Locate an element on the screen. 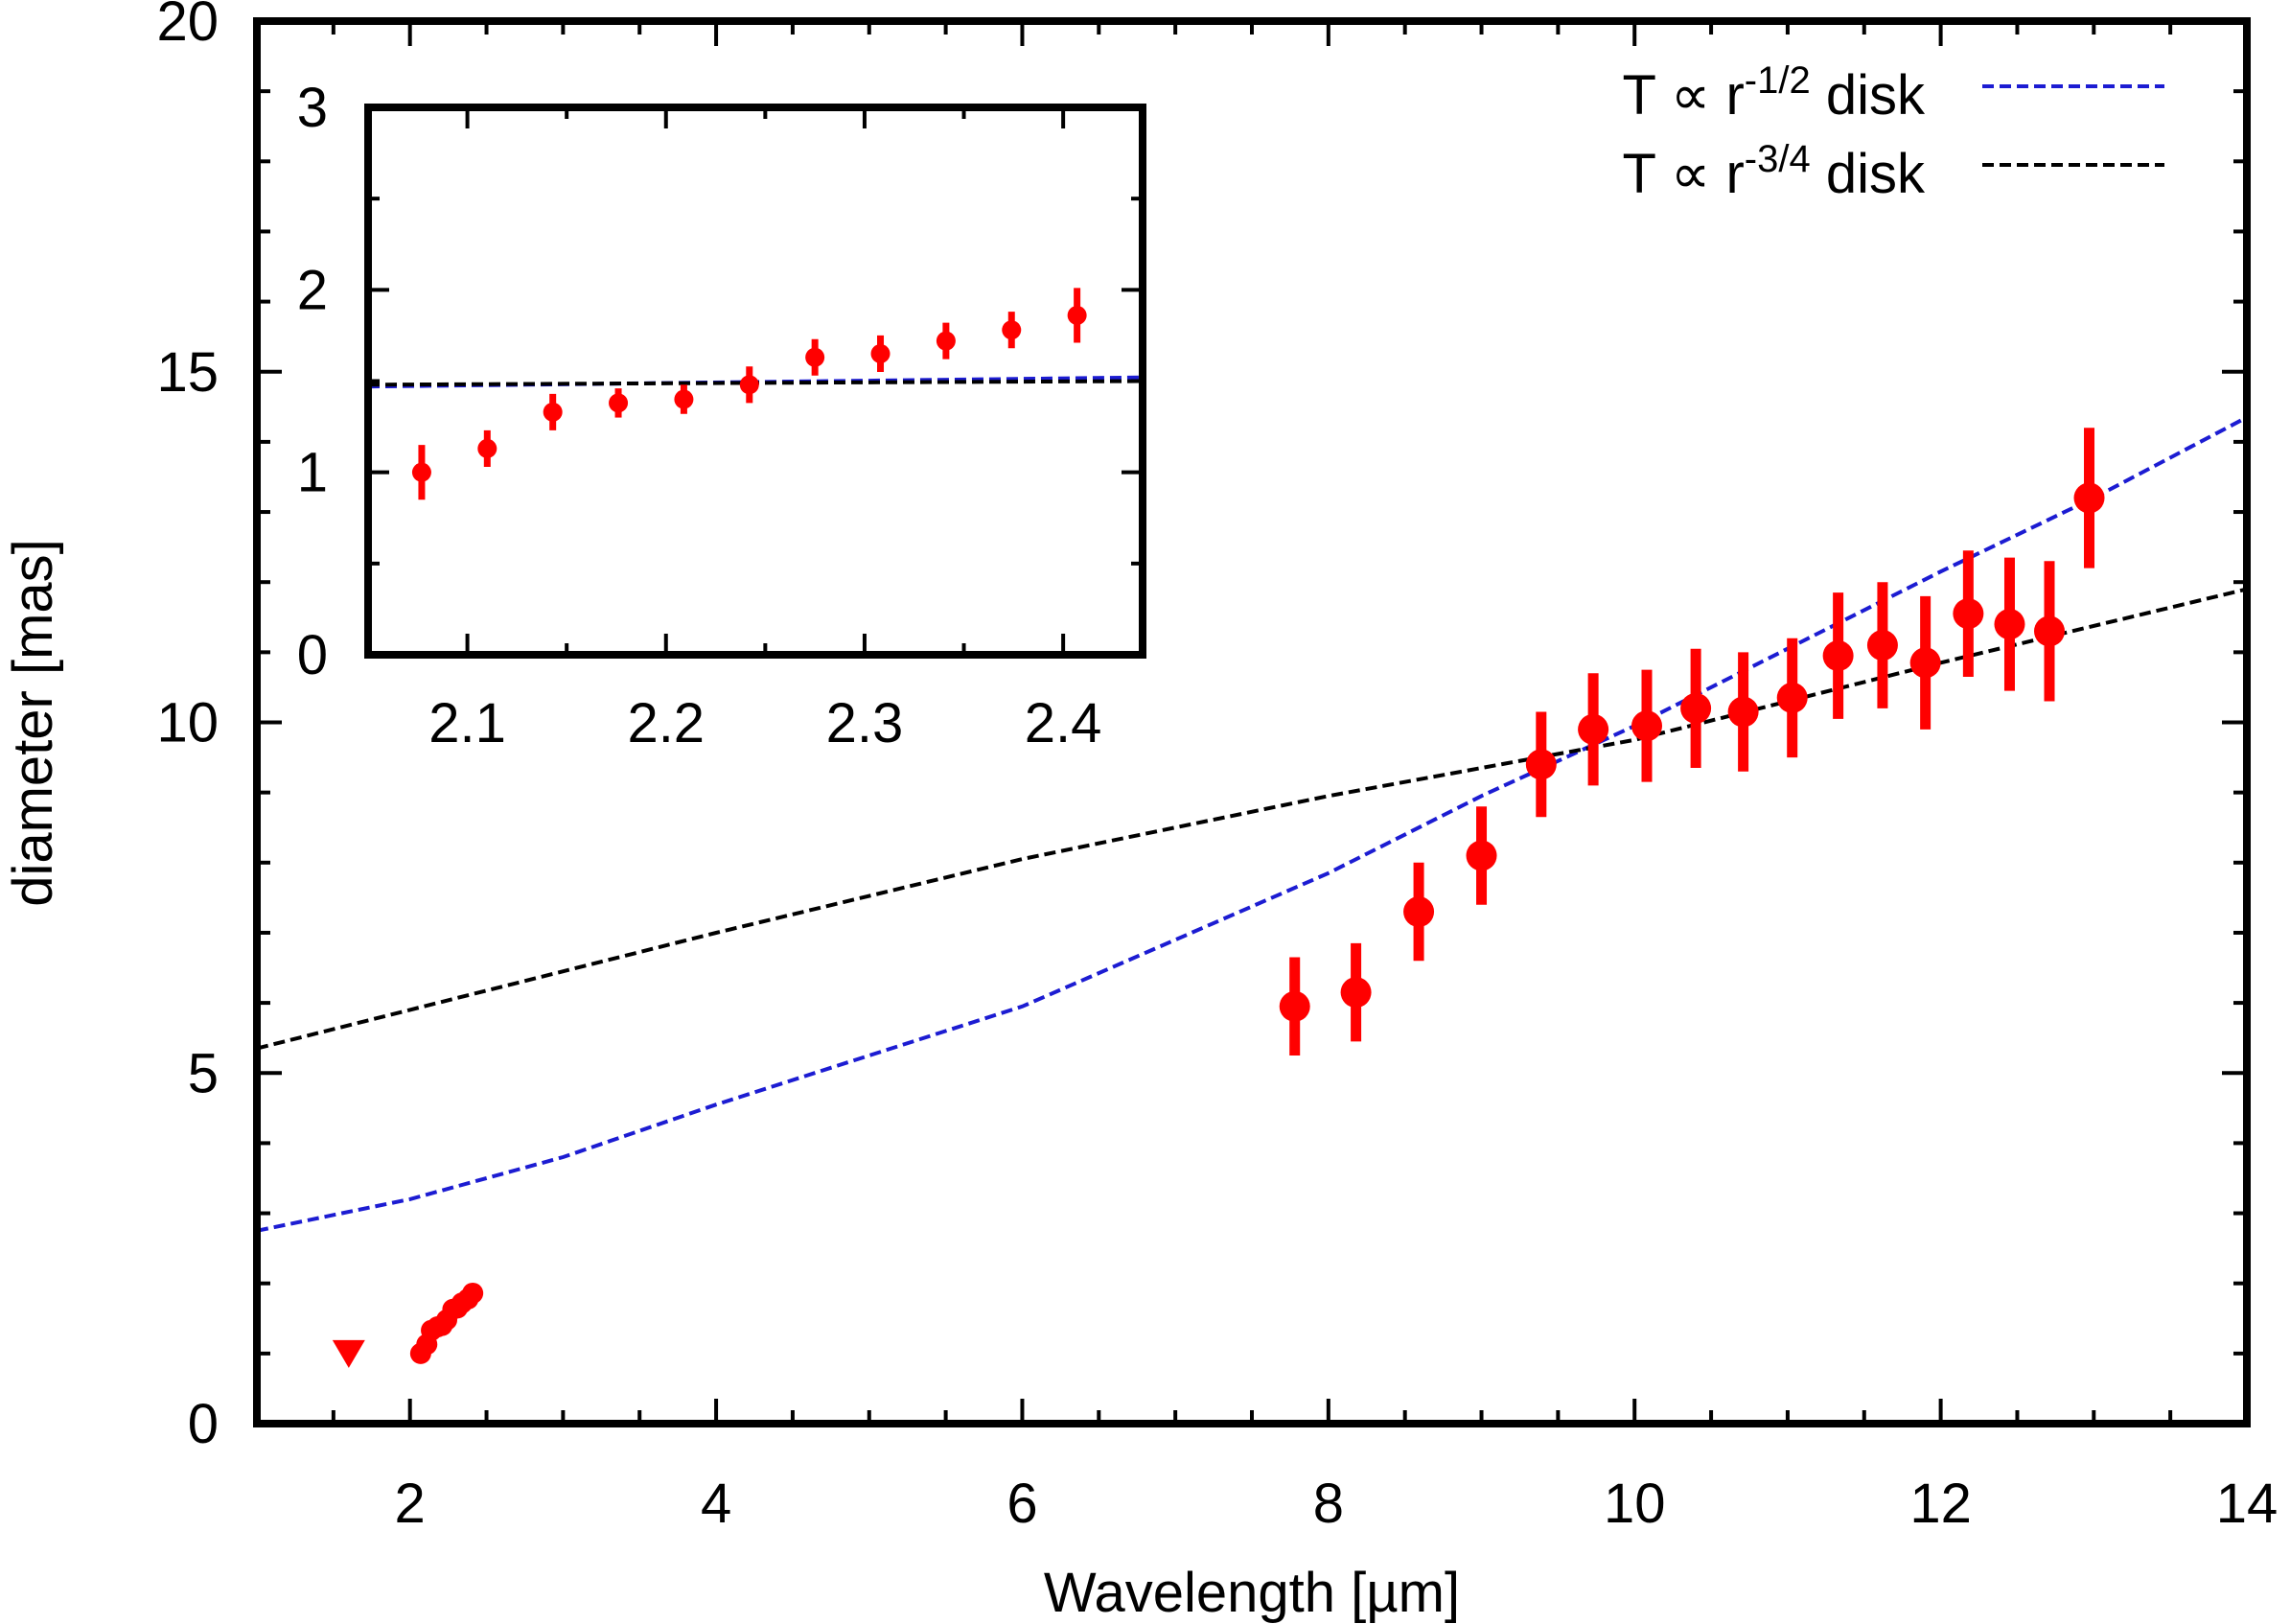 The height and width of the screenshot is (1624, 2290). inset-y-tick-label: 2 is located at coordinates (313, 290).